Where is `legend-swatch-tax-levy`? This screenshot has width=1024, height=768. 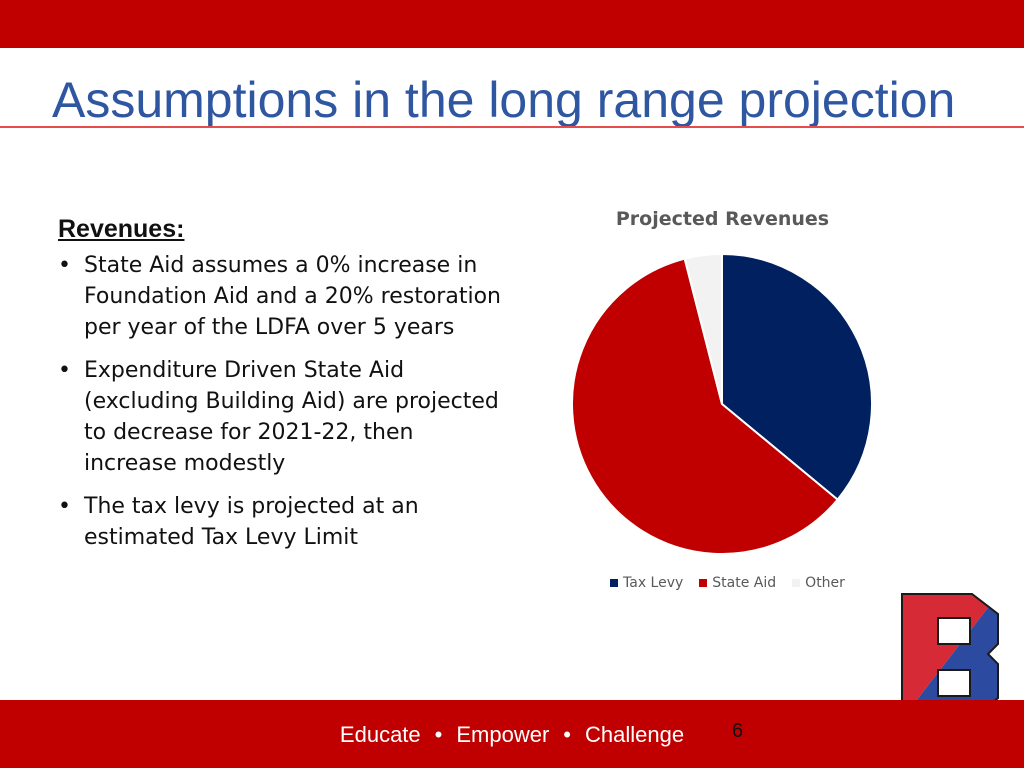
legend-swatch-tax-levy is located at coordinates (614, 583).